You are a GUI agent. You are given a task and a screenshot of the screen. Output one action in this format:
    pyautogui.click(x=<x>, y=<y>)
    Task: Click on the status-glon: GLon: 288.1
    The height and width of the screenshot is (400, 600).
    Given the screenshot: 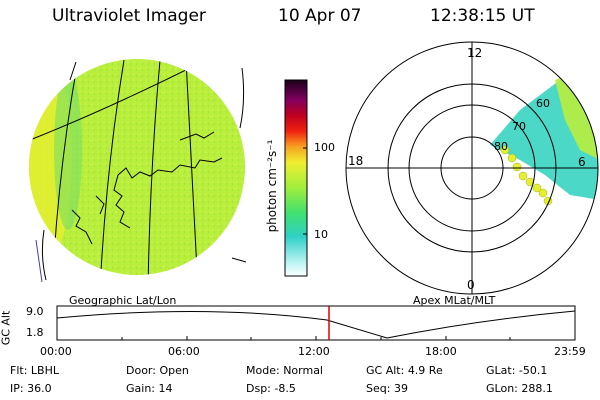 What is the action you would take?
    pyautogui.click(x=519, y=388)
    